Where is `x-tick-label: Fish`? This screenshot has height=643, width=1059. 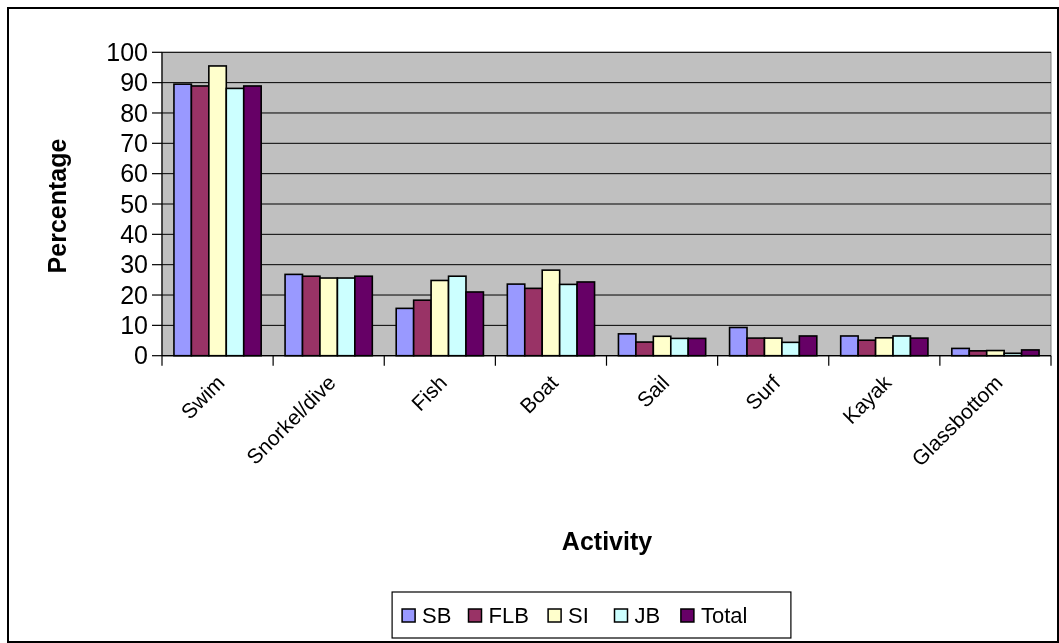 x-tick-label: Fish is located at coordinates (429, 392).